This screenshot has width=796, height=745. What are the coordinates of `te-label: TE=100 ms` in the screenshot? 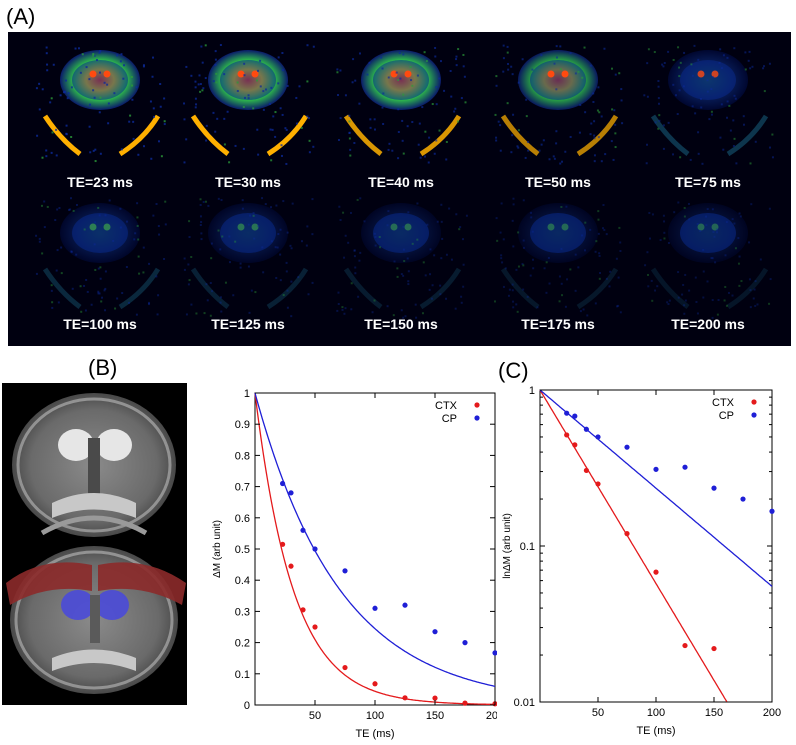 It's located at (100, 324).